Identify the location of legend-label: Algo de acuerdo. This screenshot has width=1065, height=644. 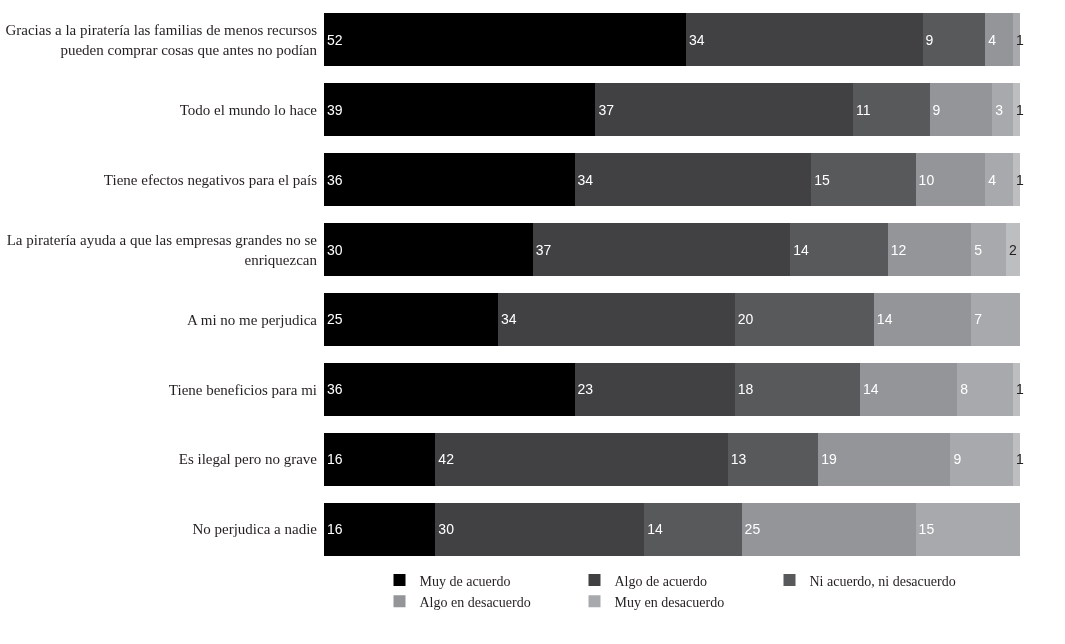
(661, 581).